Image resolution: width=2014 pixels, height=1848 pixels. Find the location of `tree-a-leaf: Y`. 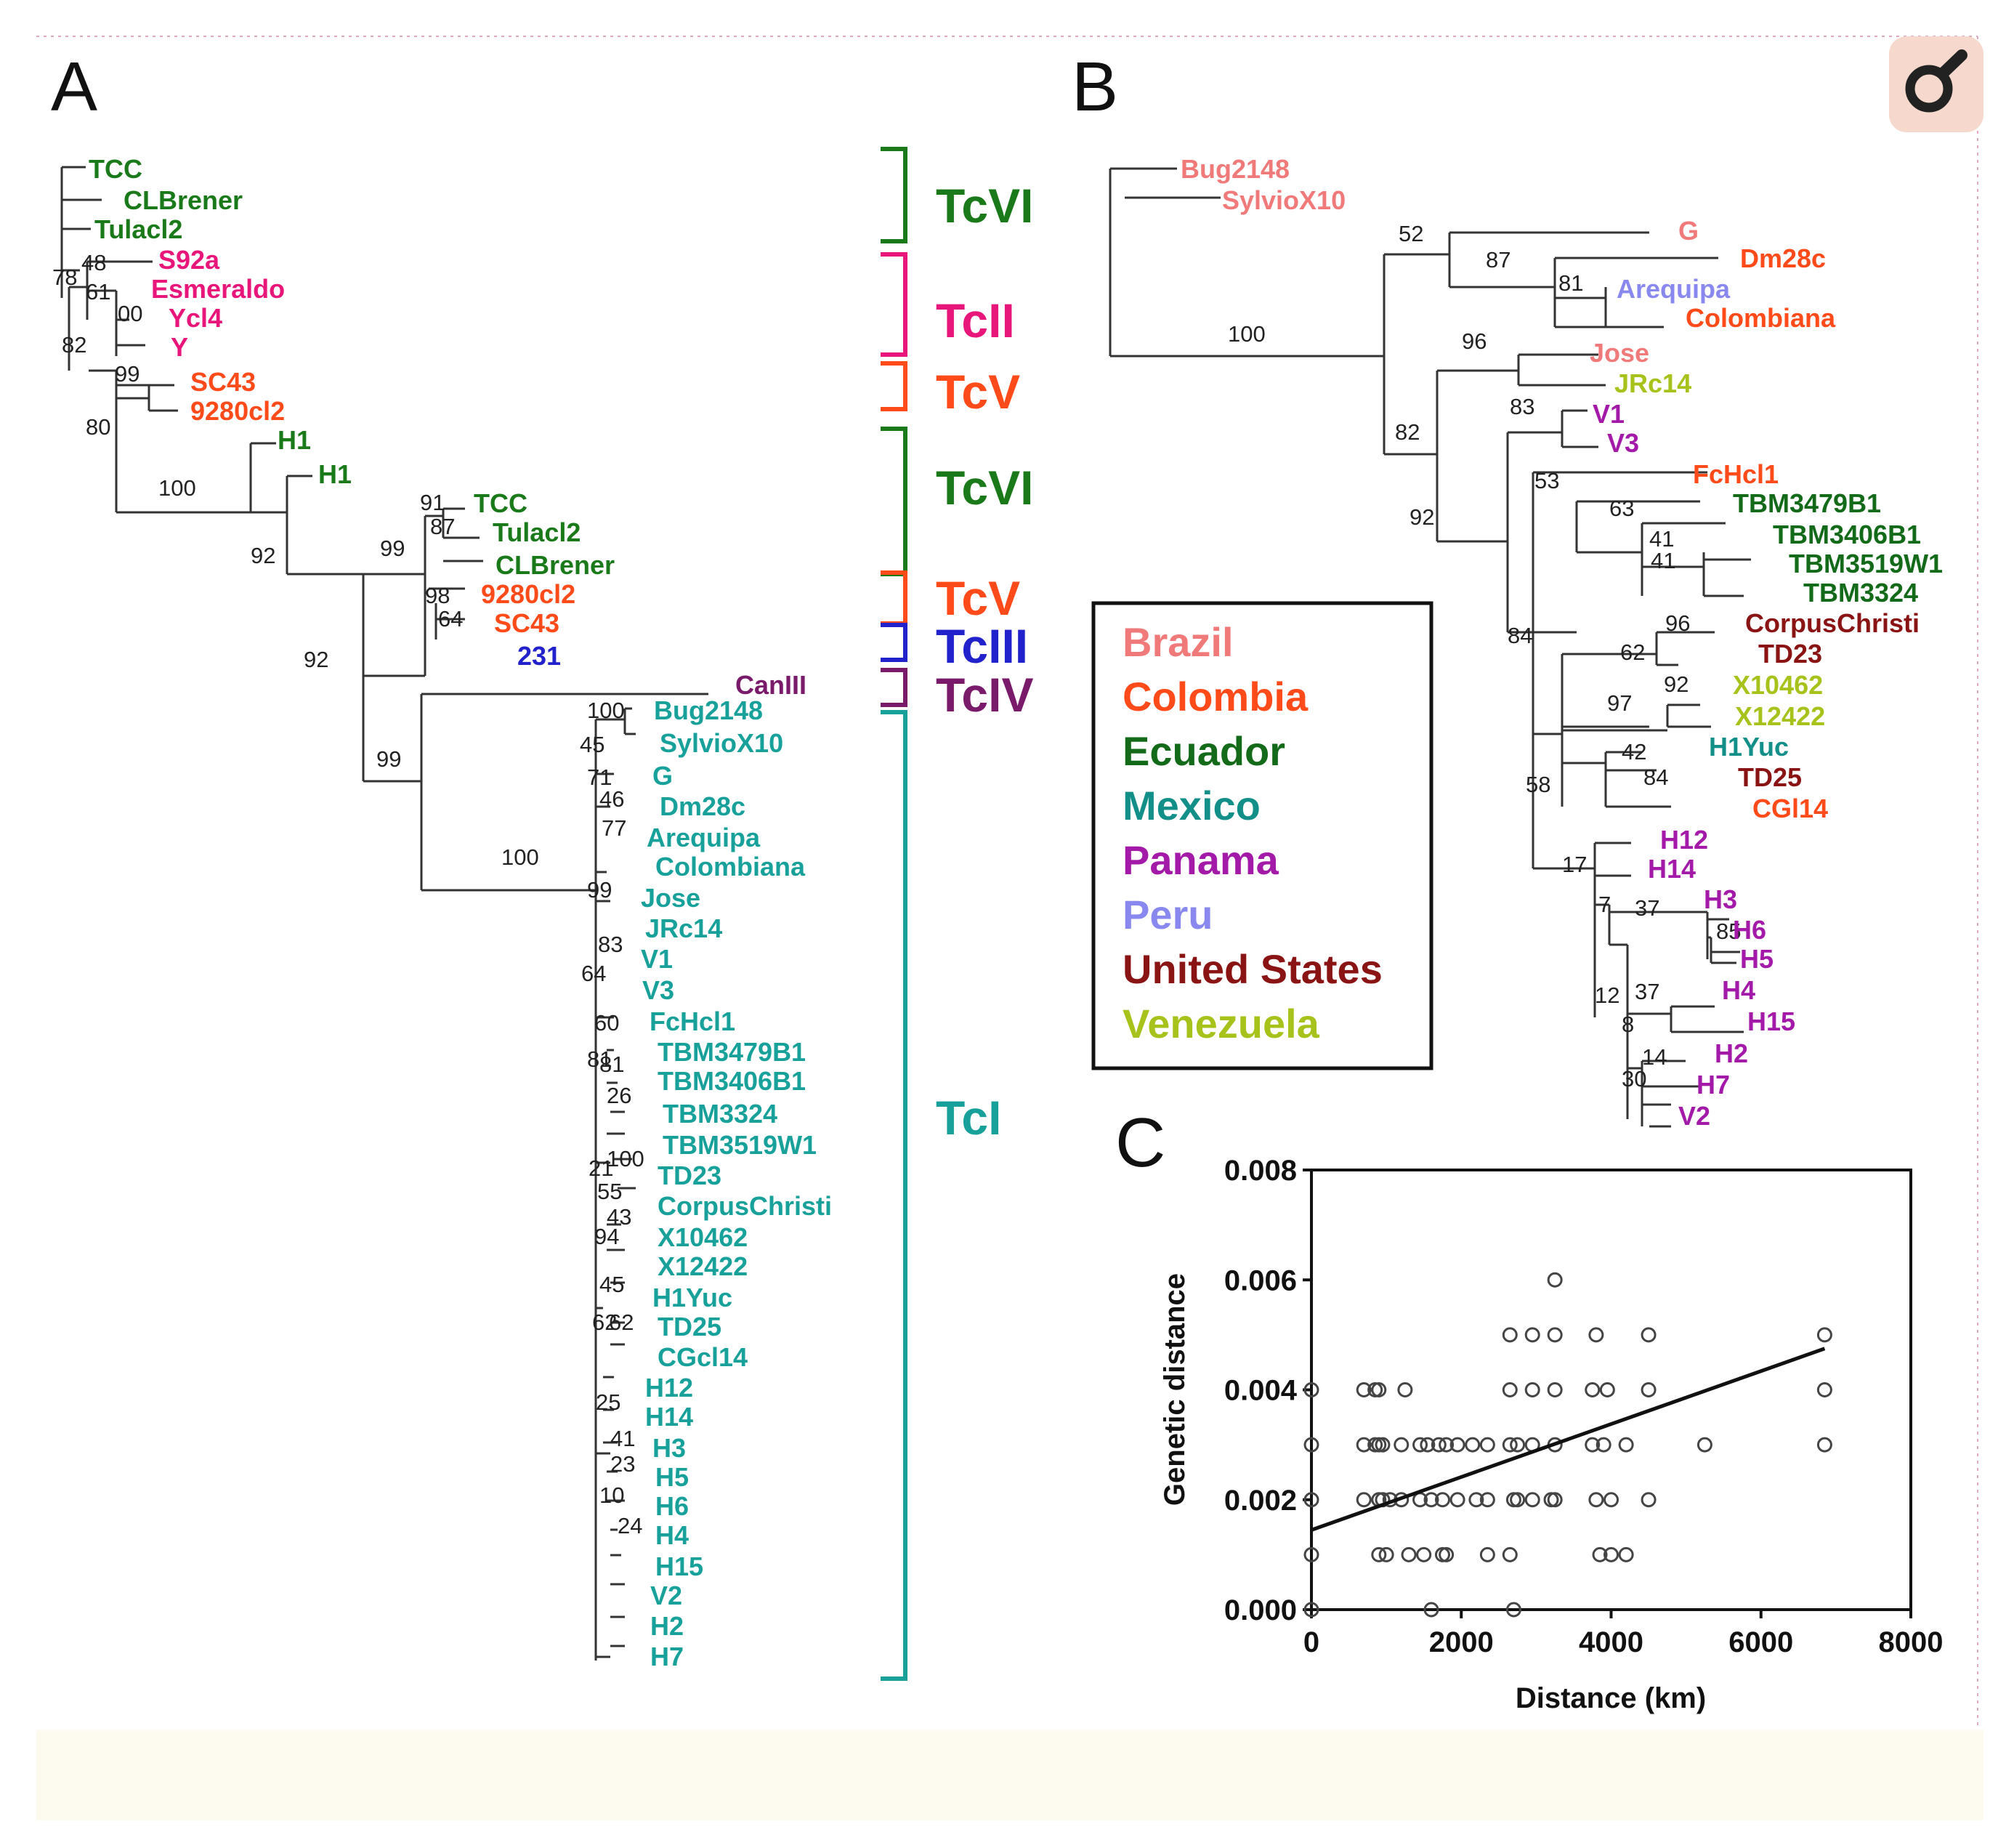

tree-a-leaf: Y is located at coordinates (179, 347).